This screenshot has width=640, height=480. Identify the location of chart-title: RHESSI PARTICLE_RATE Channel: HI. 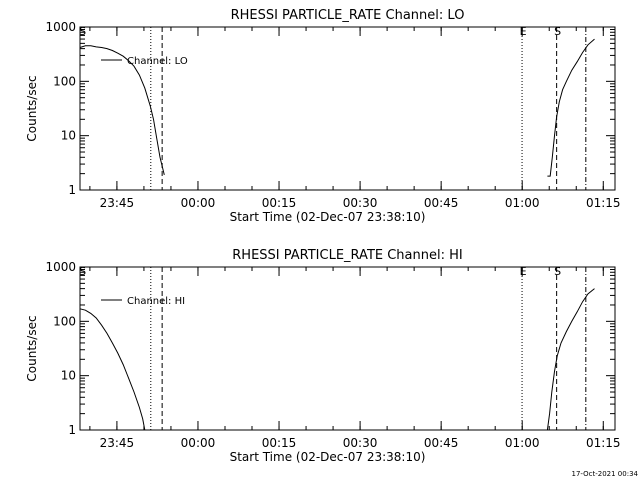
(347, 255).